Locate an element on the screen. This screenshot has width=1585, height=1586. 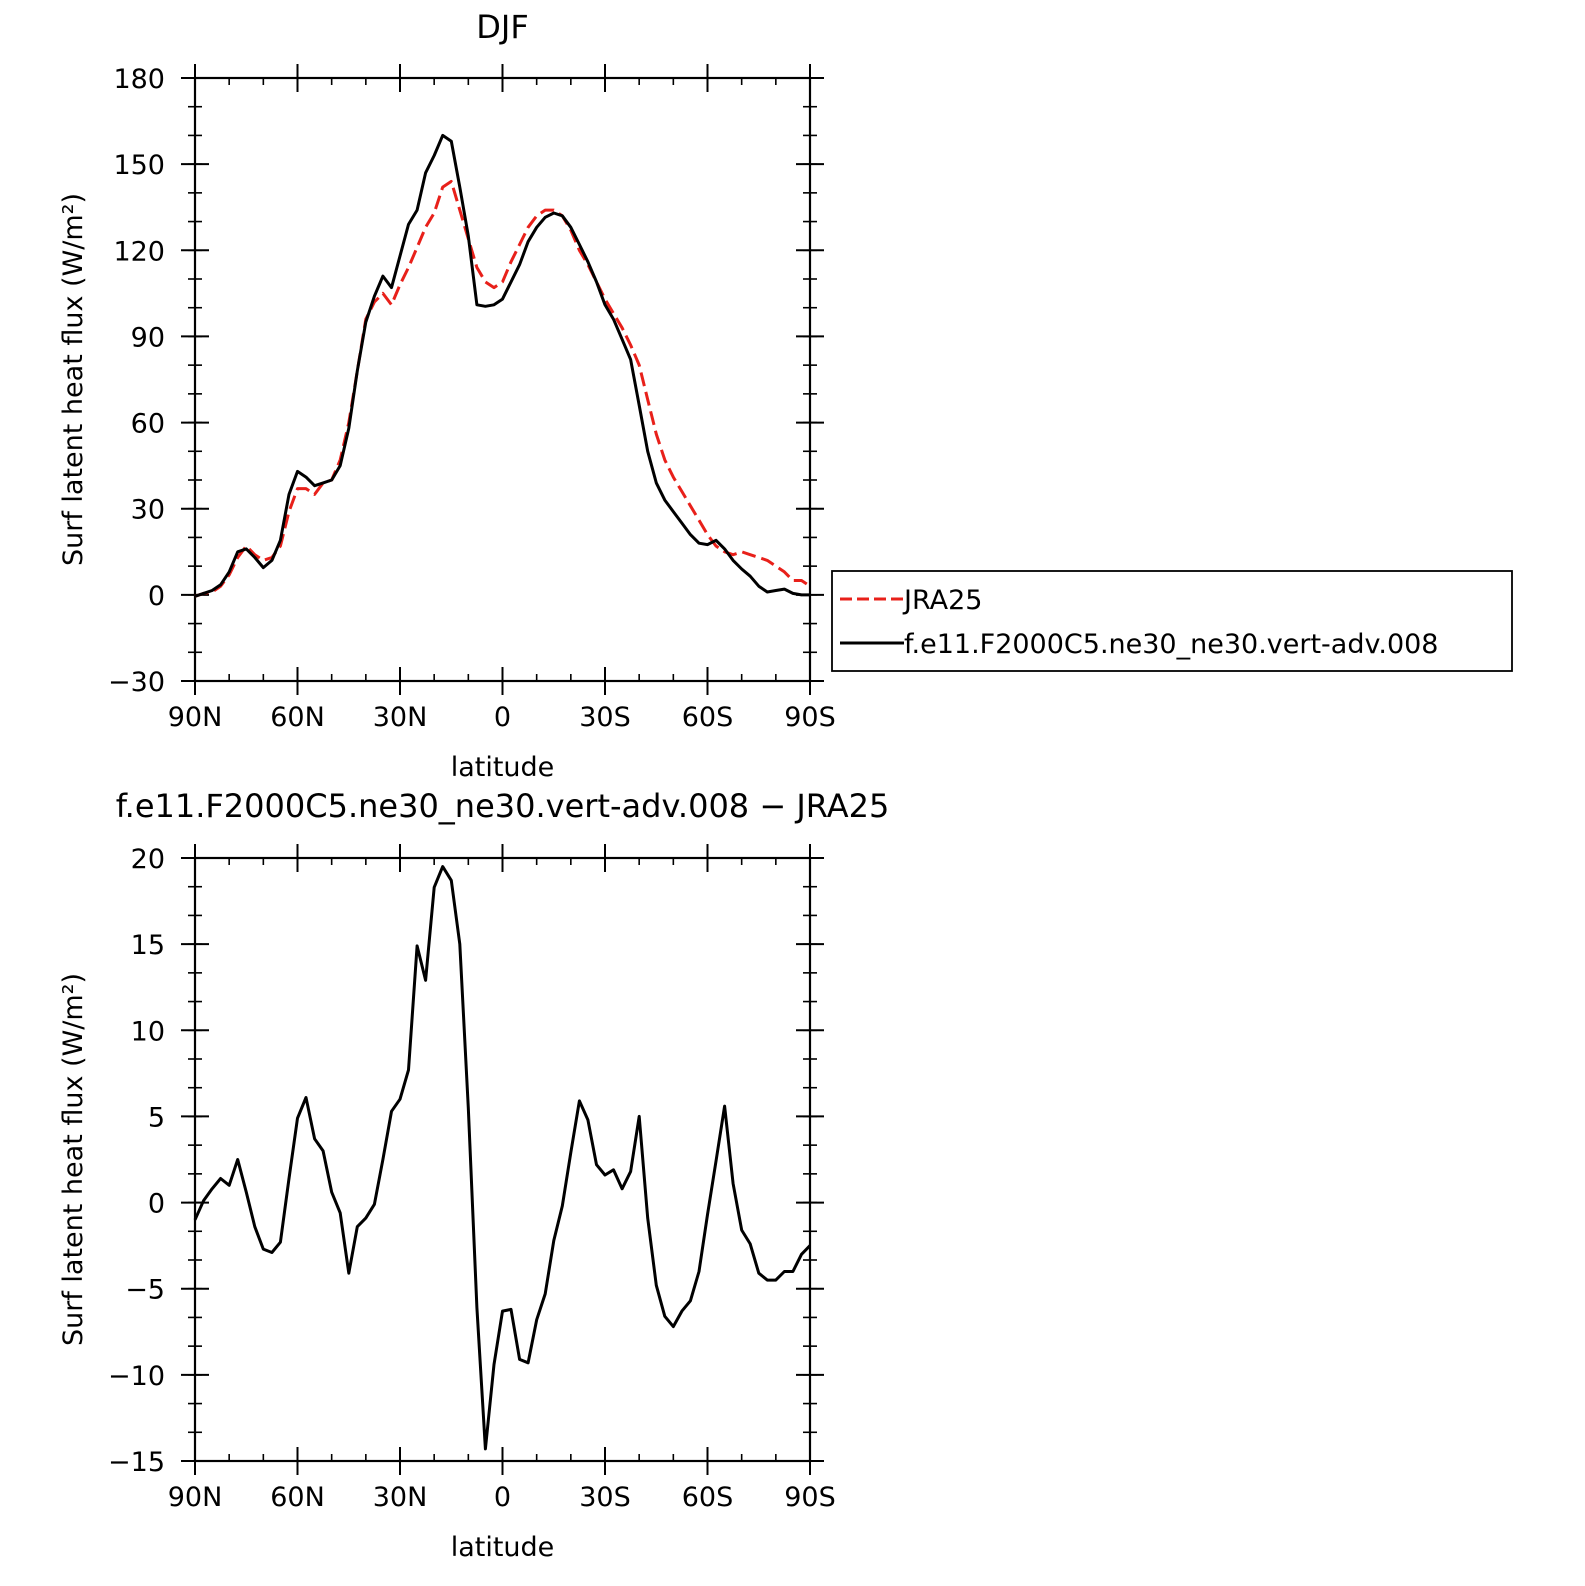
y-tick-label: −5 is located at coordinates (145, 1290).